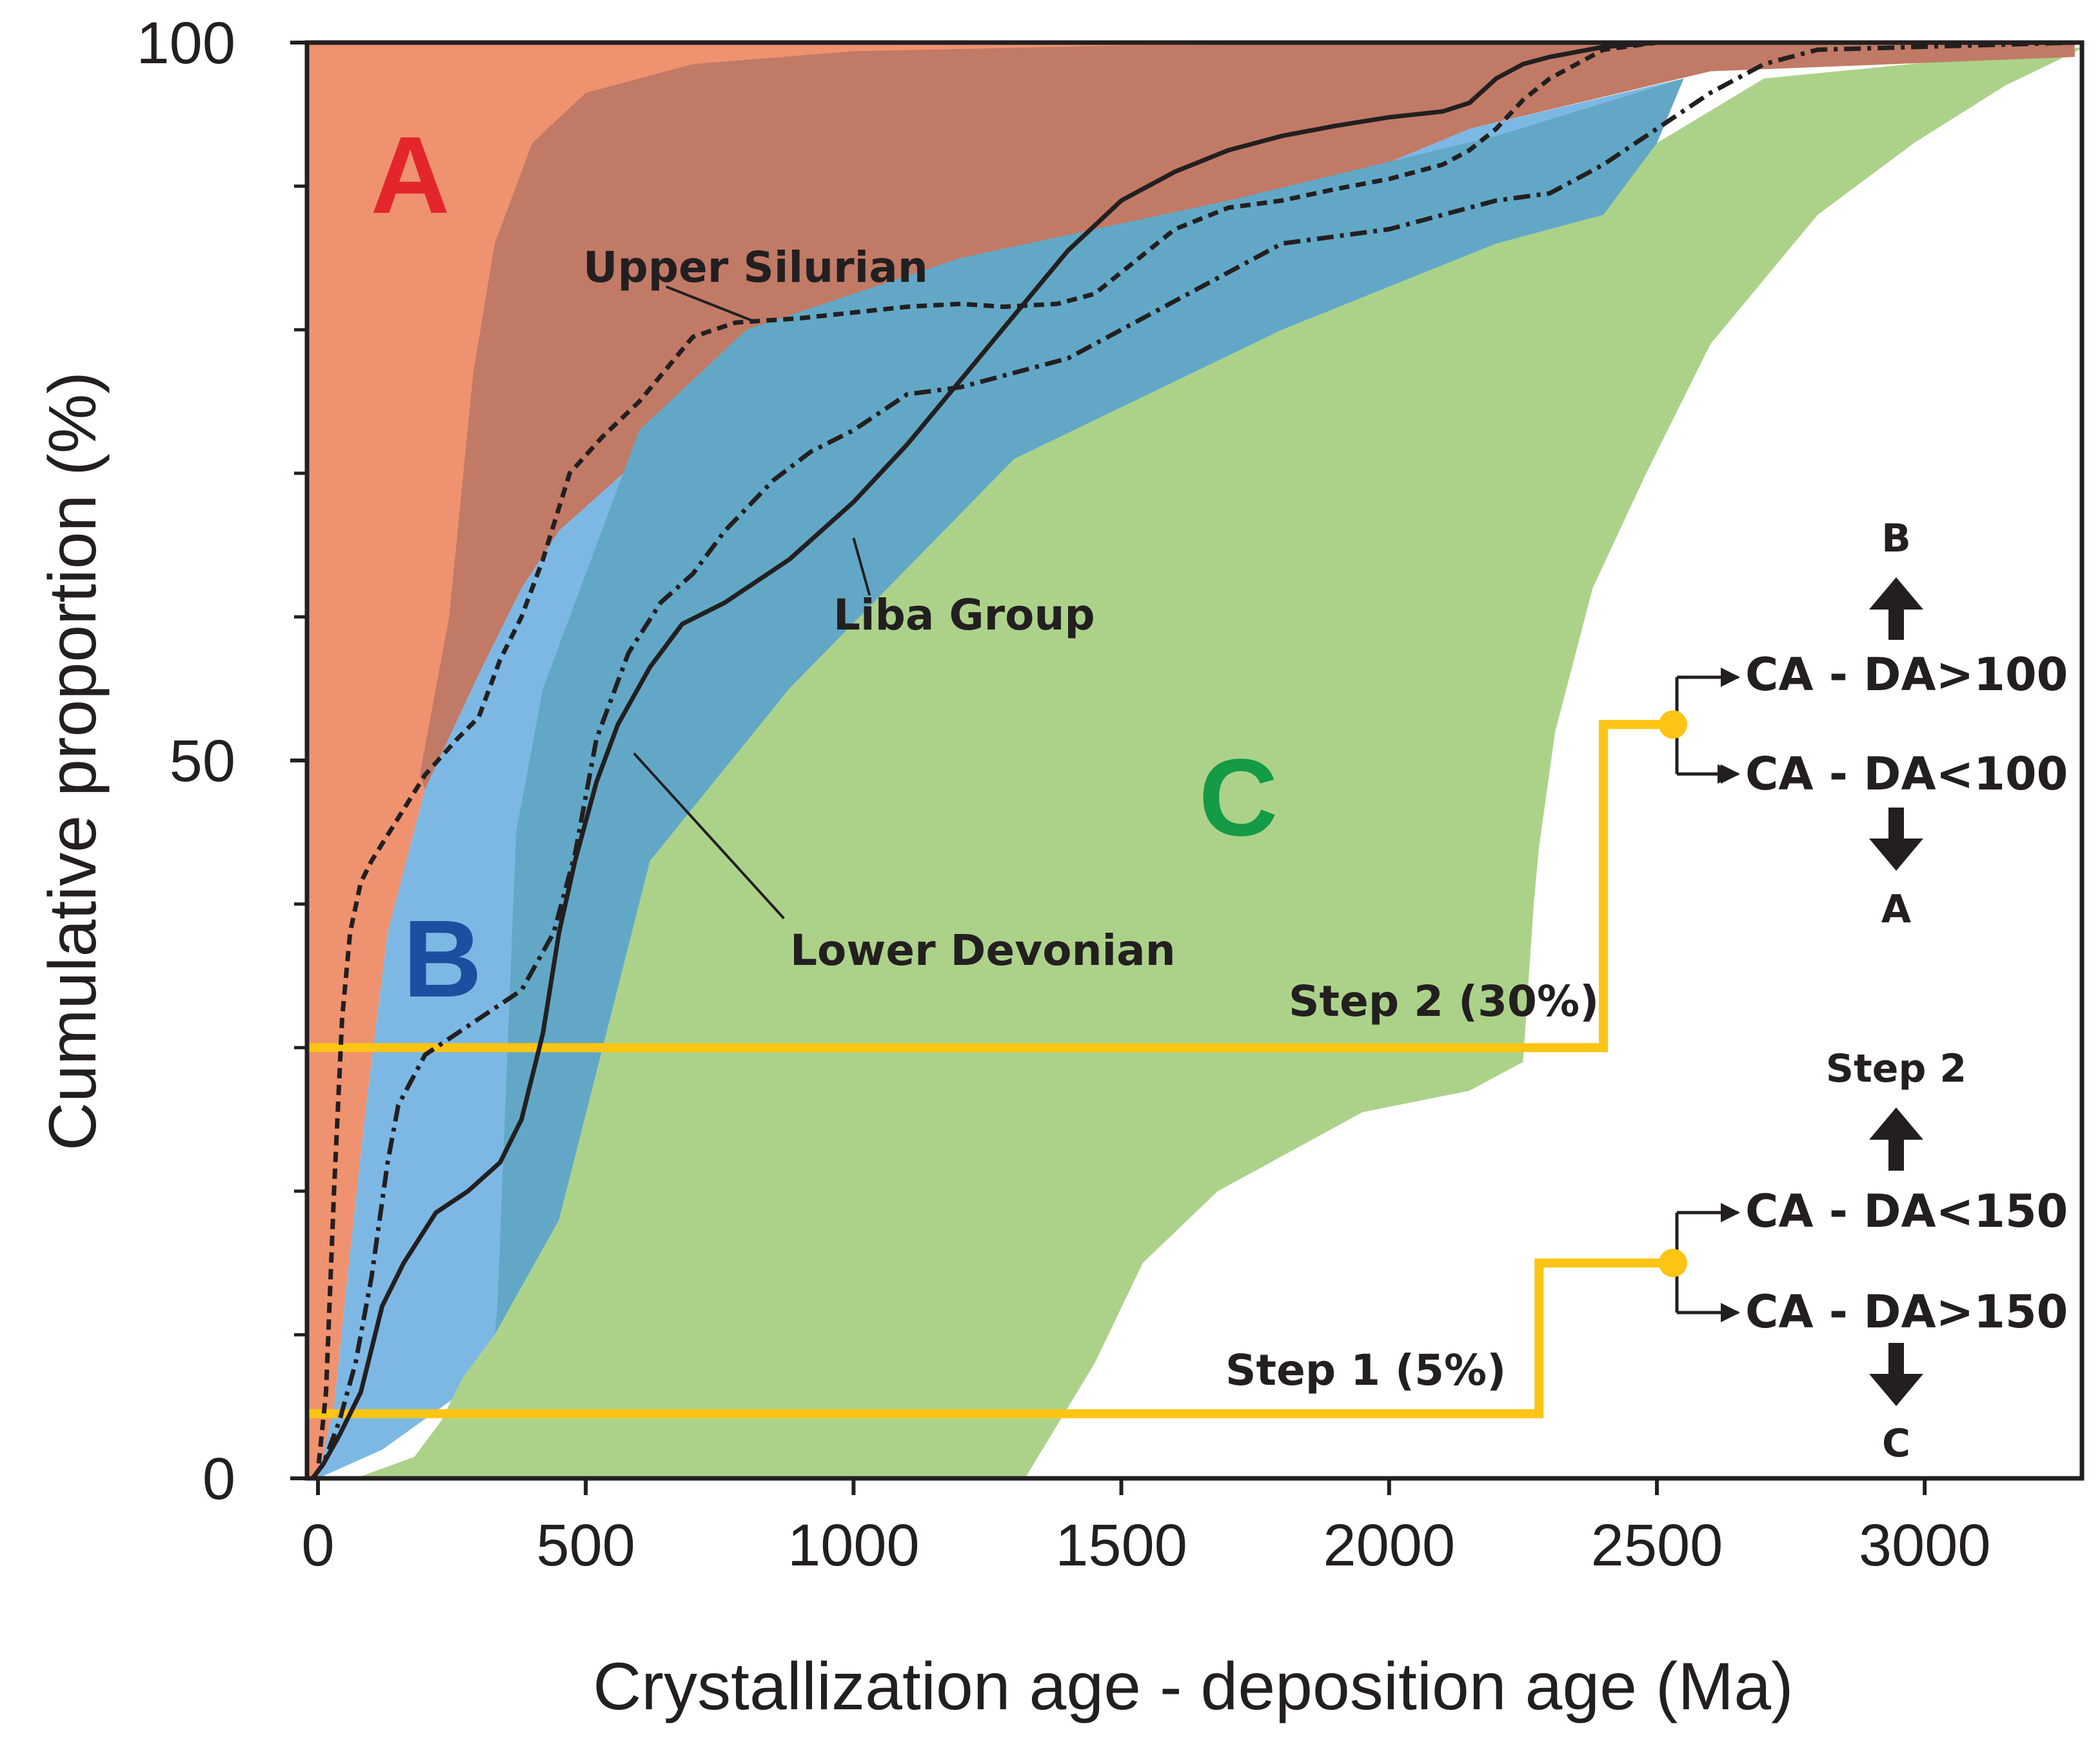 The height and width of the screenshot is (1737, 2100). I want to click on step1-rule-upper: CA - DA<150, so click(1907, 1211).